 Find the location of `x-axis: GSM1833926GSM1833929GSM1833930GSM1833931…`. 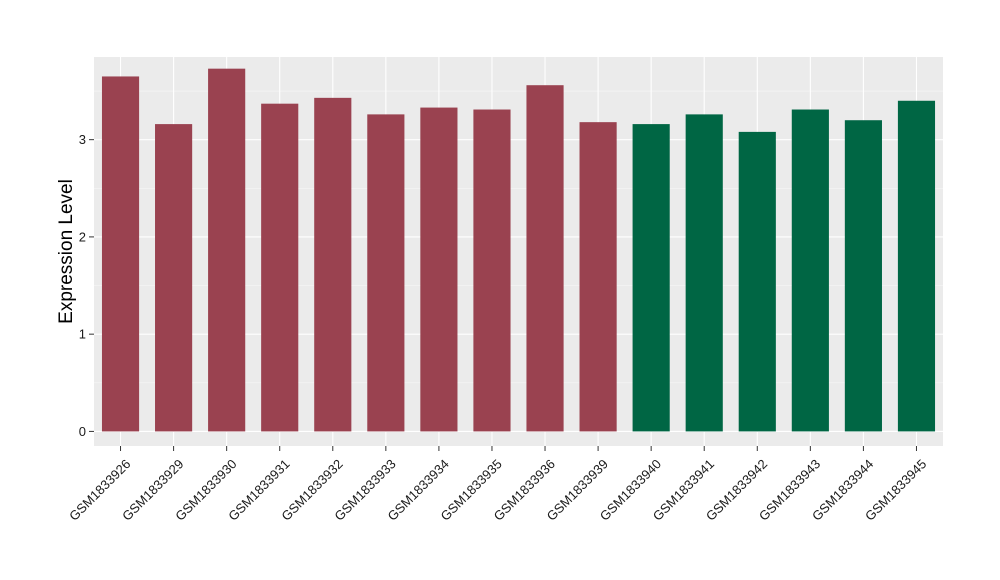

x-axis: GSM1833926GSM1833929GSM1833930GSM1833931… is located at coordinates (497, 485).